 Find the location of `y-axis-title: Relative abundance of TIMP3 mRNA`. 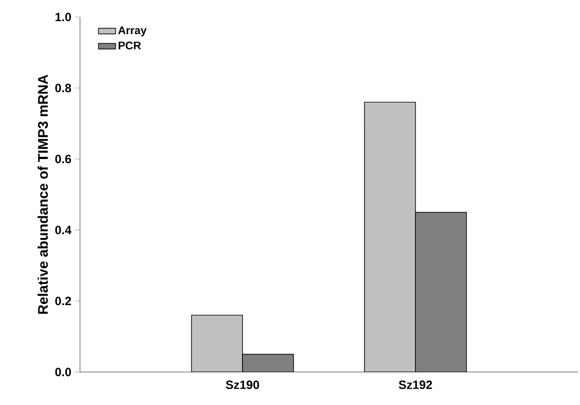

y-axis-title: Relative abundance of TIMP3 mRNA is located at coordinates (43, 194).